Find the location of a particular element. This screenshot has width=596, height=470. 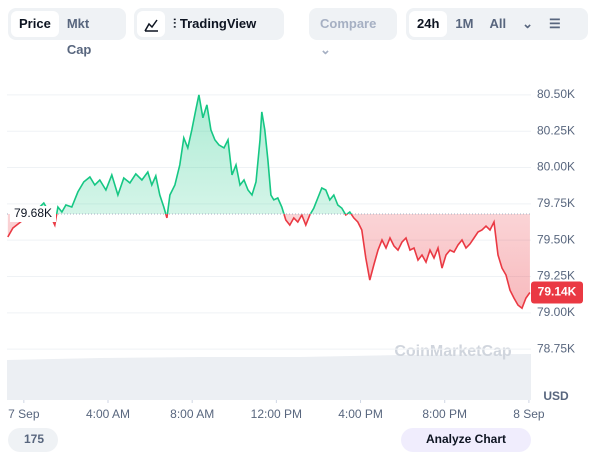

analyze-button is located at coordinates (466, 440).